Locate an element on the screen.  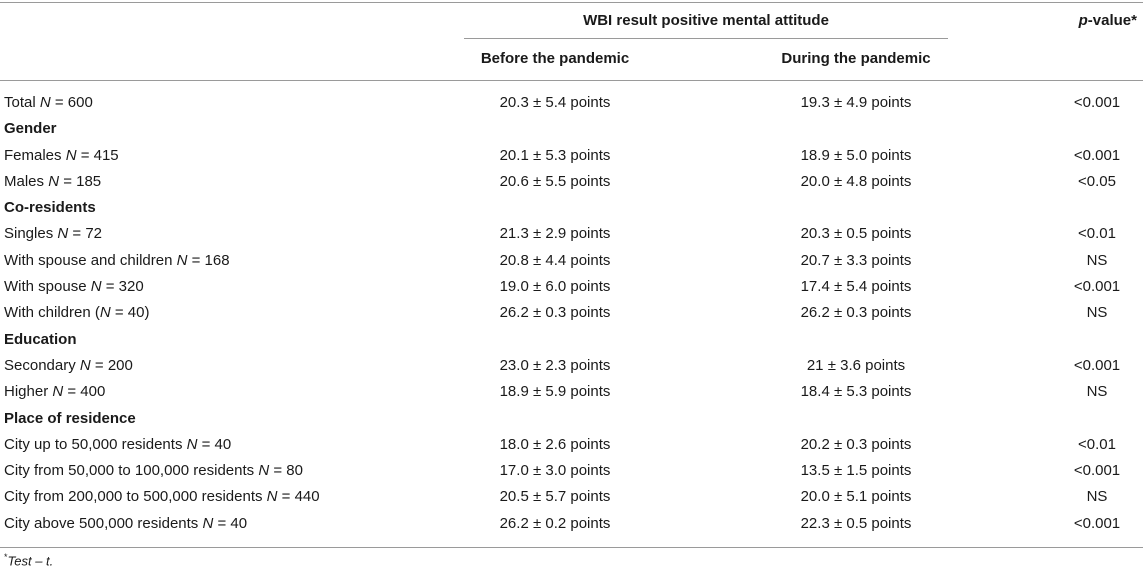
before-value: 20.3 ± 5.4 points is located at coordinates (555, 102).